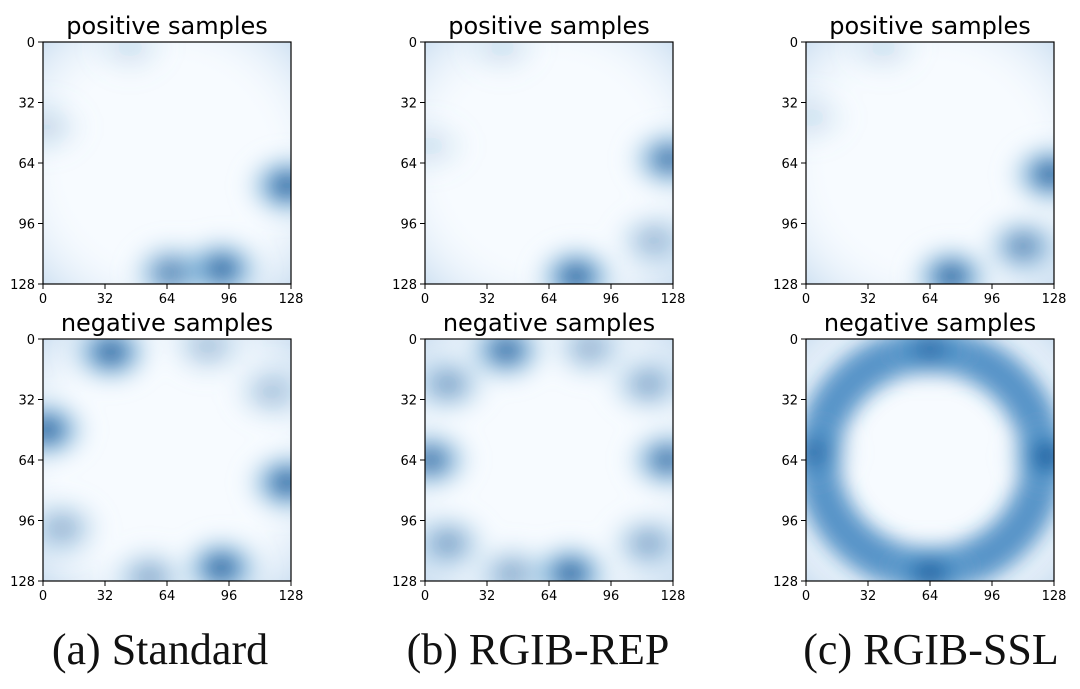  Describe the element at coordinates (160, 649) in the screenshot. I see `caption-a: (a) Standard` at that location.